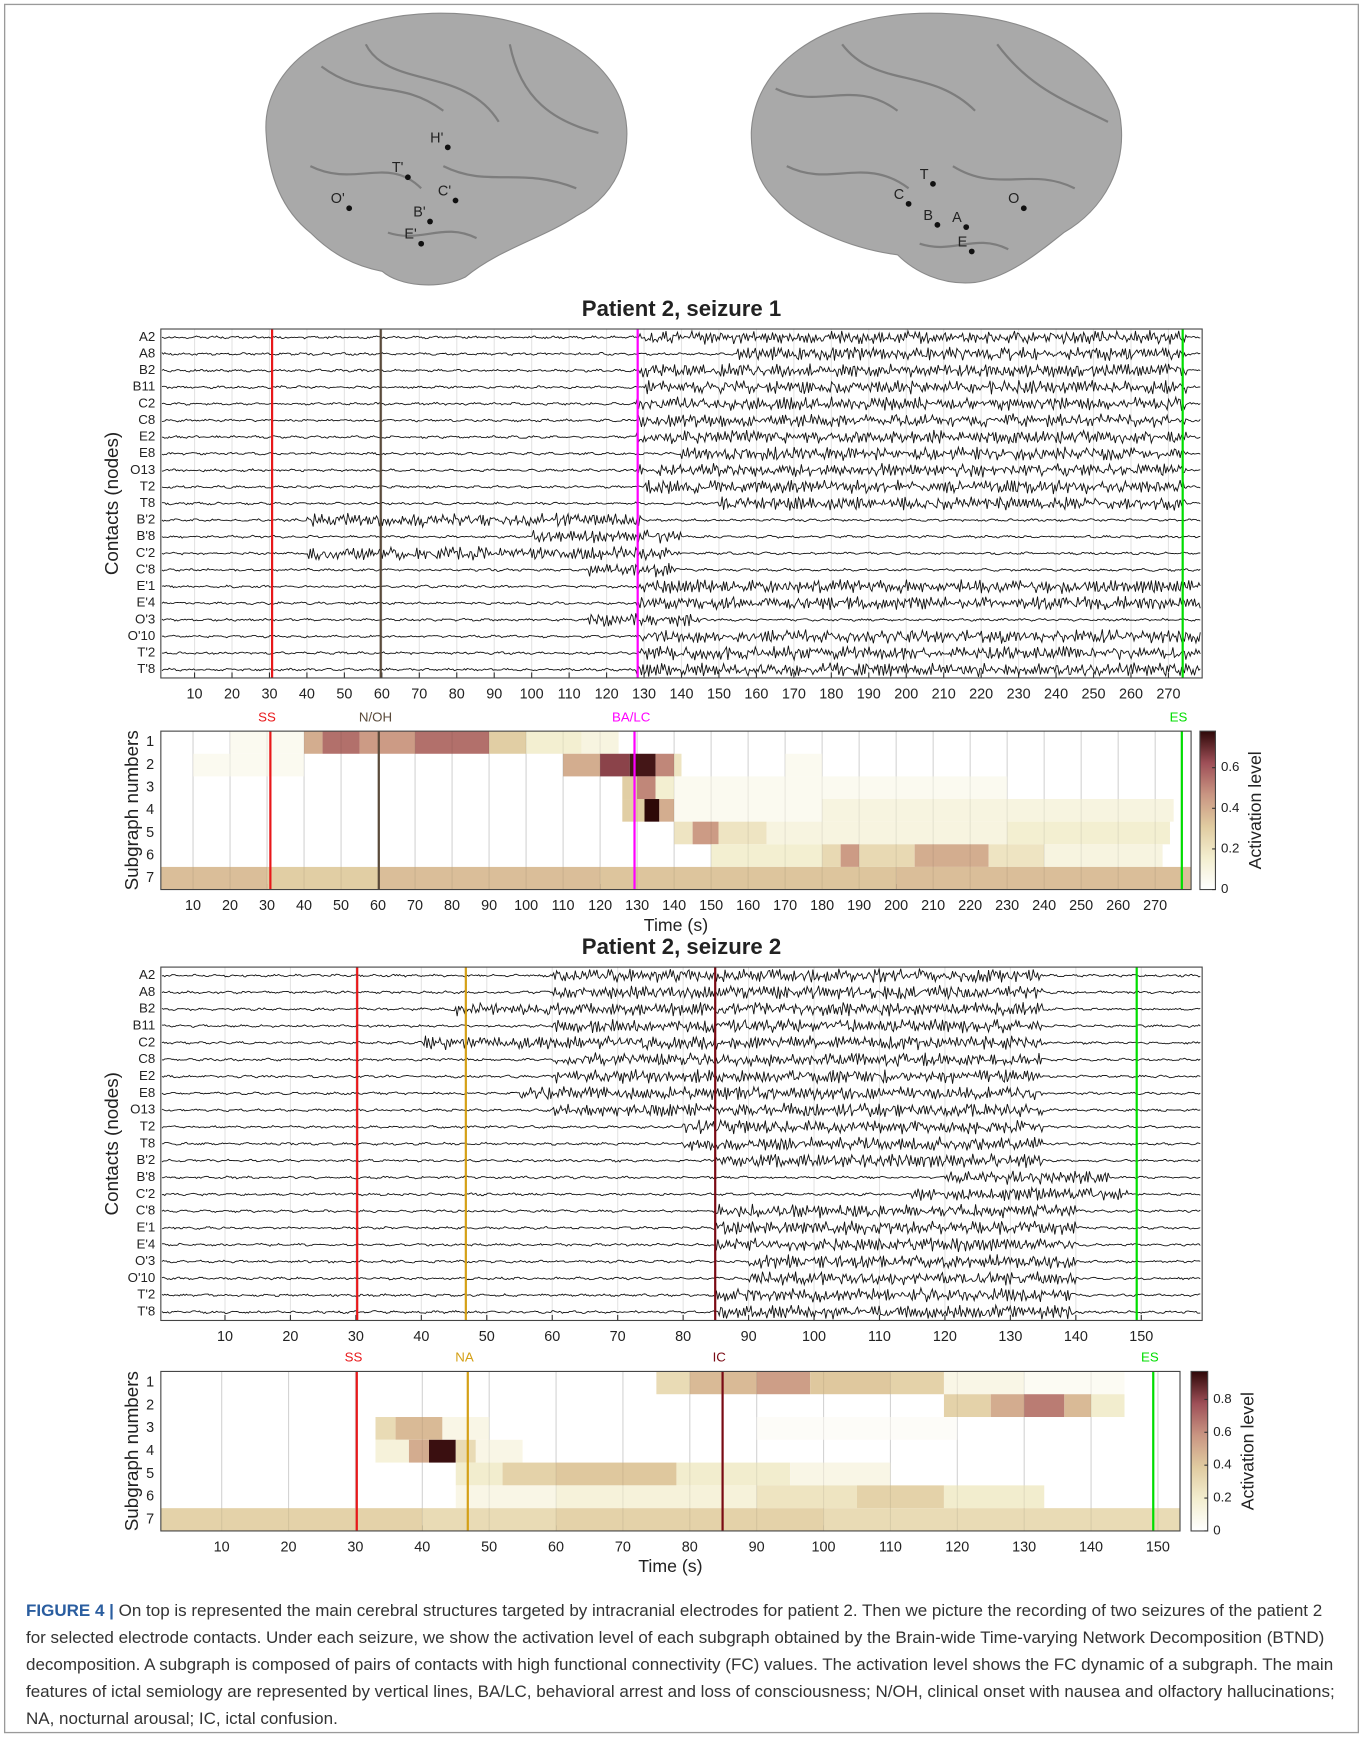 This screenshot has width=1363, height=1737. What do you see at coordinates (452, 906) in the screenshot?
I see `x-tick-label: 80` at bounding box center [452, 906].